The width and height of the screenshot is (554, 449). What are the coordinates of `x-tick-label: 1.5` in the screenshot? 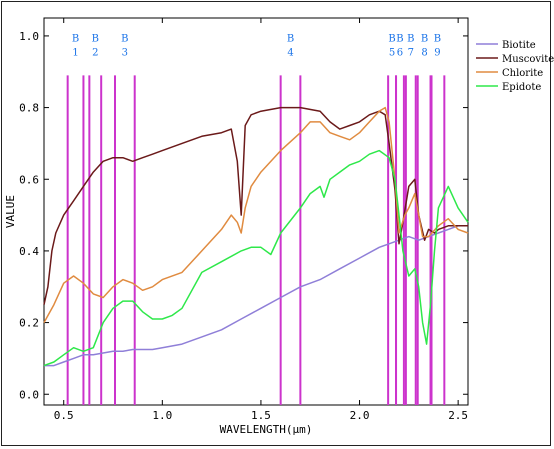 It's located at (261, 415).